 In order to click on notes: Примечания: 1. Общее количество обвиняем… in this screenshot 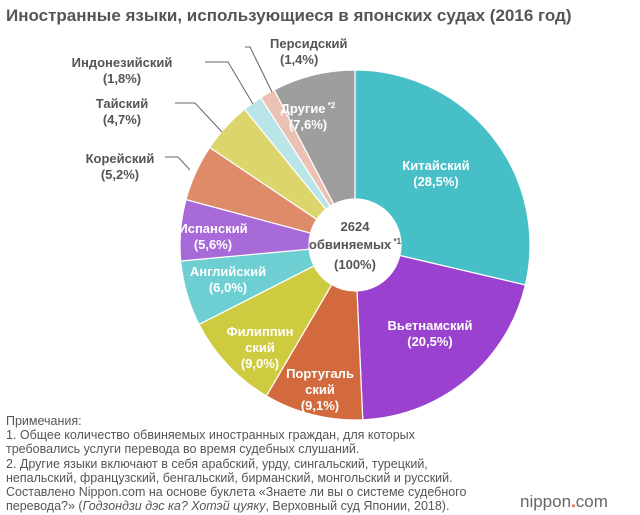, I will do `click(236, 463)`.